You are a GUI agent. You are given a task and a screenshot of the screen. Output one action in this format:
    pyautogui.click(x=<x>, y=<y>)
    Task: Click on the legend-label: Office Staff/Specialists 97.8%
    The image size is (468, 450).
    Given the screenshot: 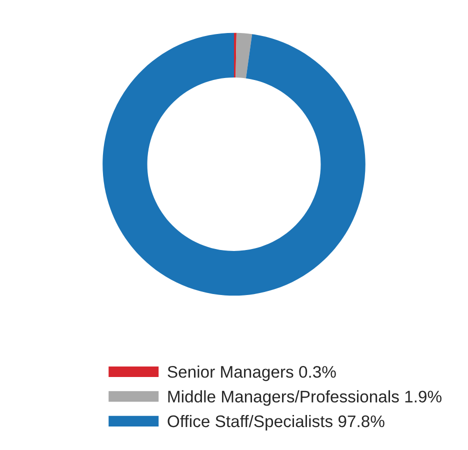 What is the action you would take?
    pyautogui.click(x=276, y=422)
    